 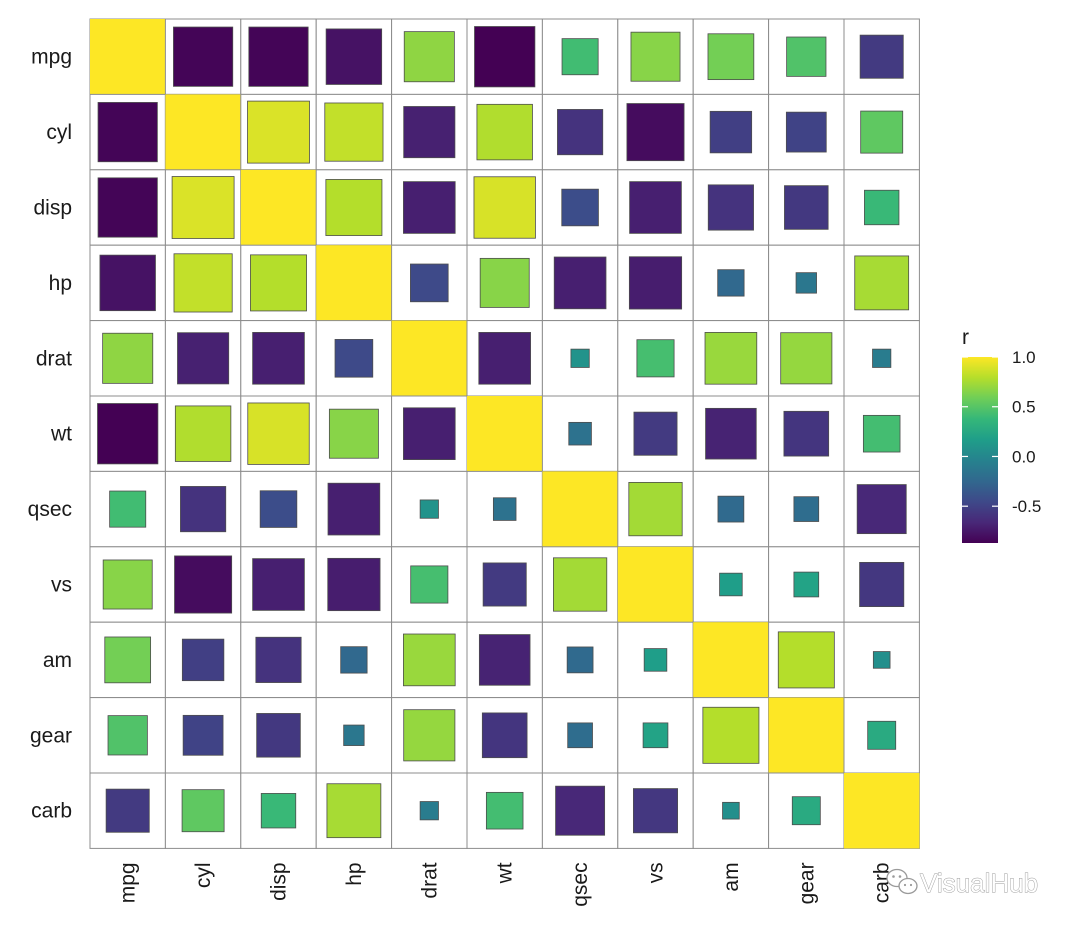 I want to click on color-legend: r 1.0 0.5 0.0 -0.5, so click(x=1001, y=434).